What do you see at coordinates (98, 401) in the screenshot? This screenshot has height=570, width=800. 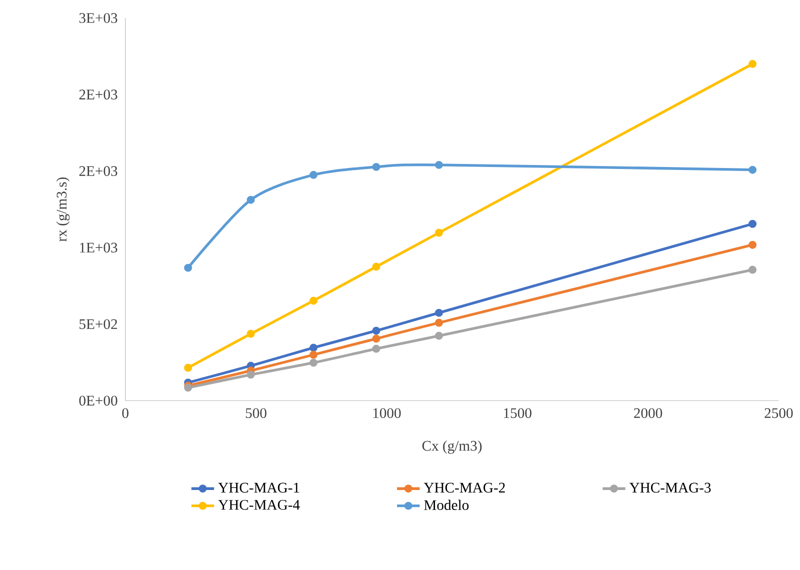 I see `y-tick-label: 0E+00` at bounding box center [98, 401].